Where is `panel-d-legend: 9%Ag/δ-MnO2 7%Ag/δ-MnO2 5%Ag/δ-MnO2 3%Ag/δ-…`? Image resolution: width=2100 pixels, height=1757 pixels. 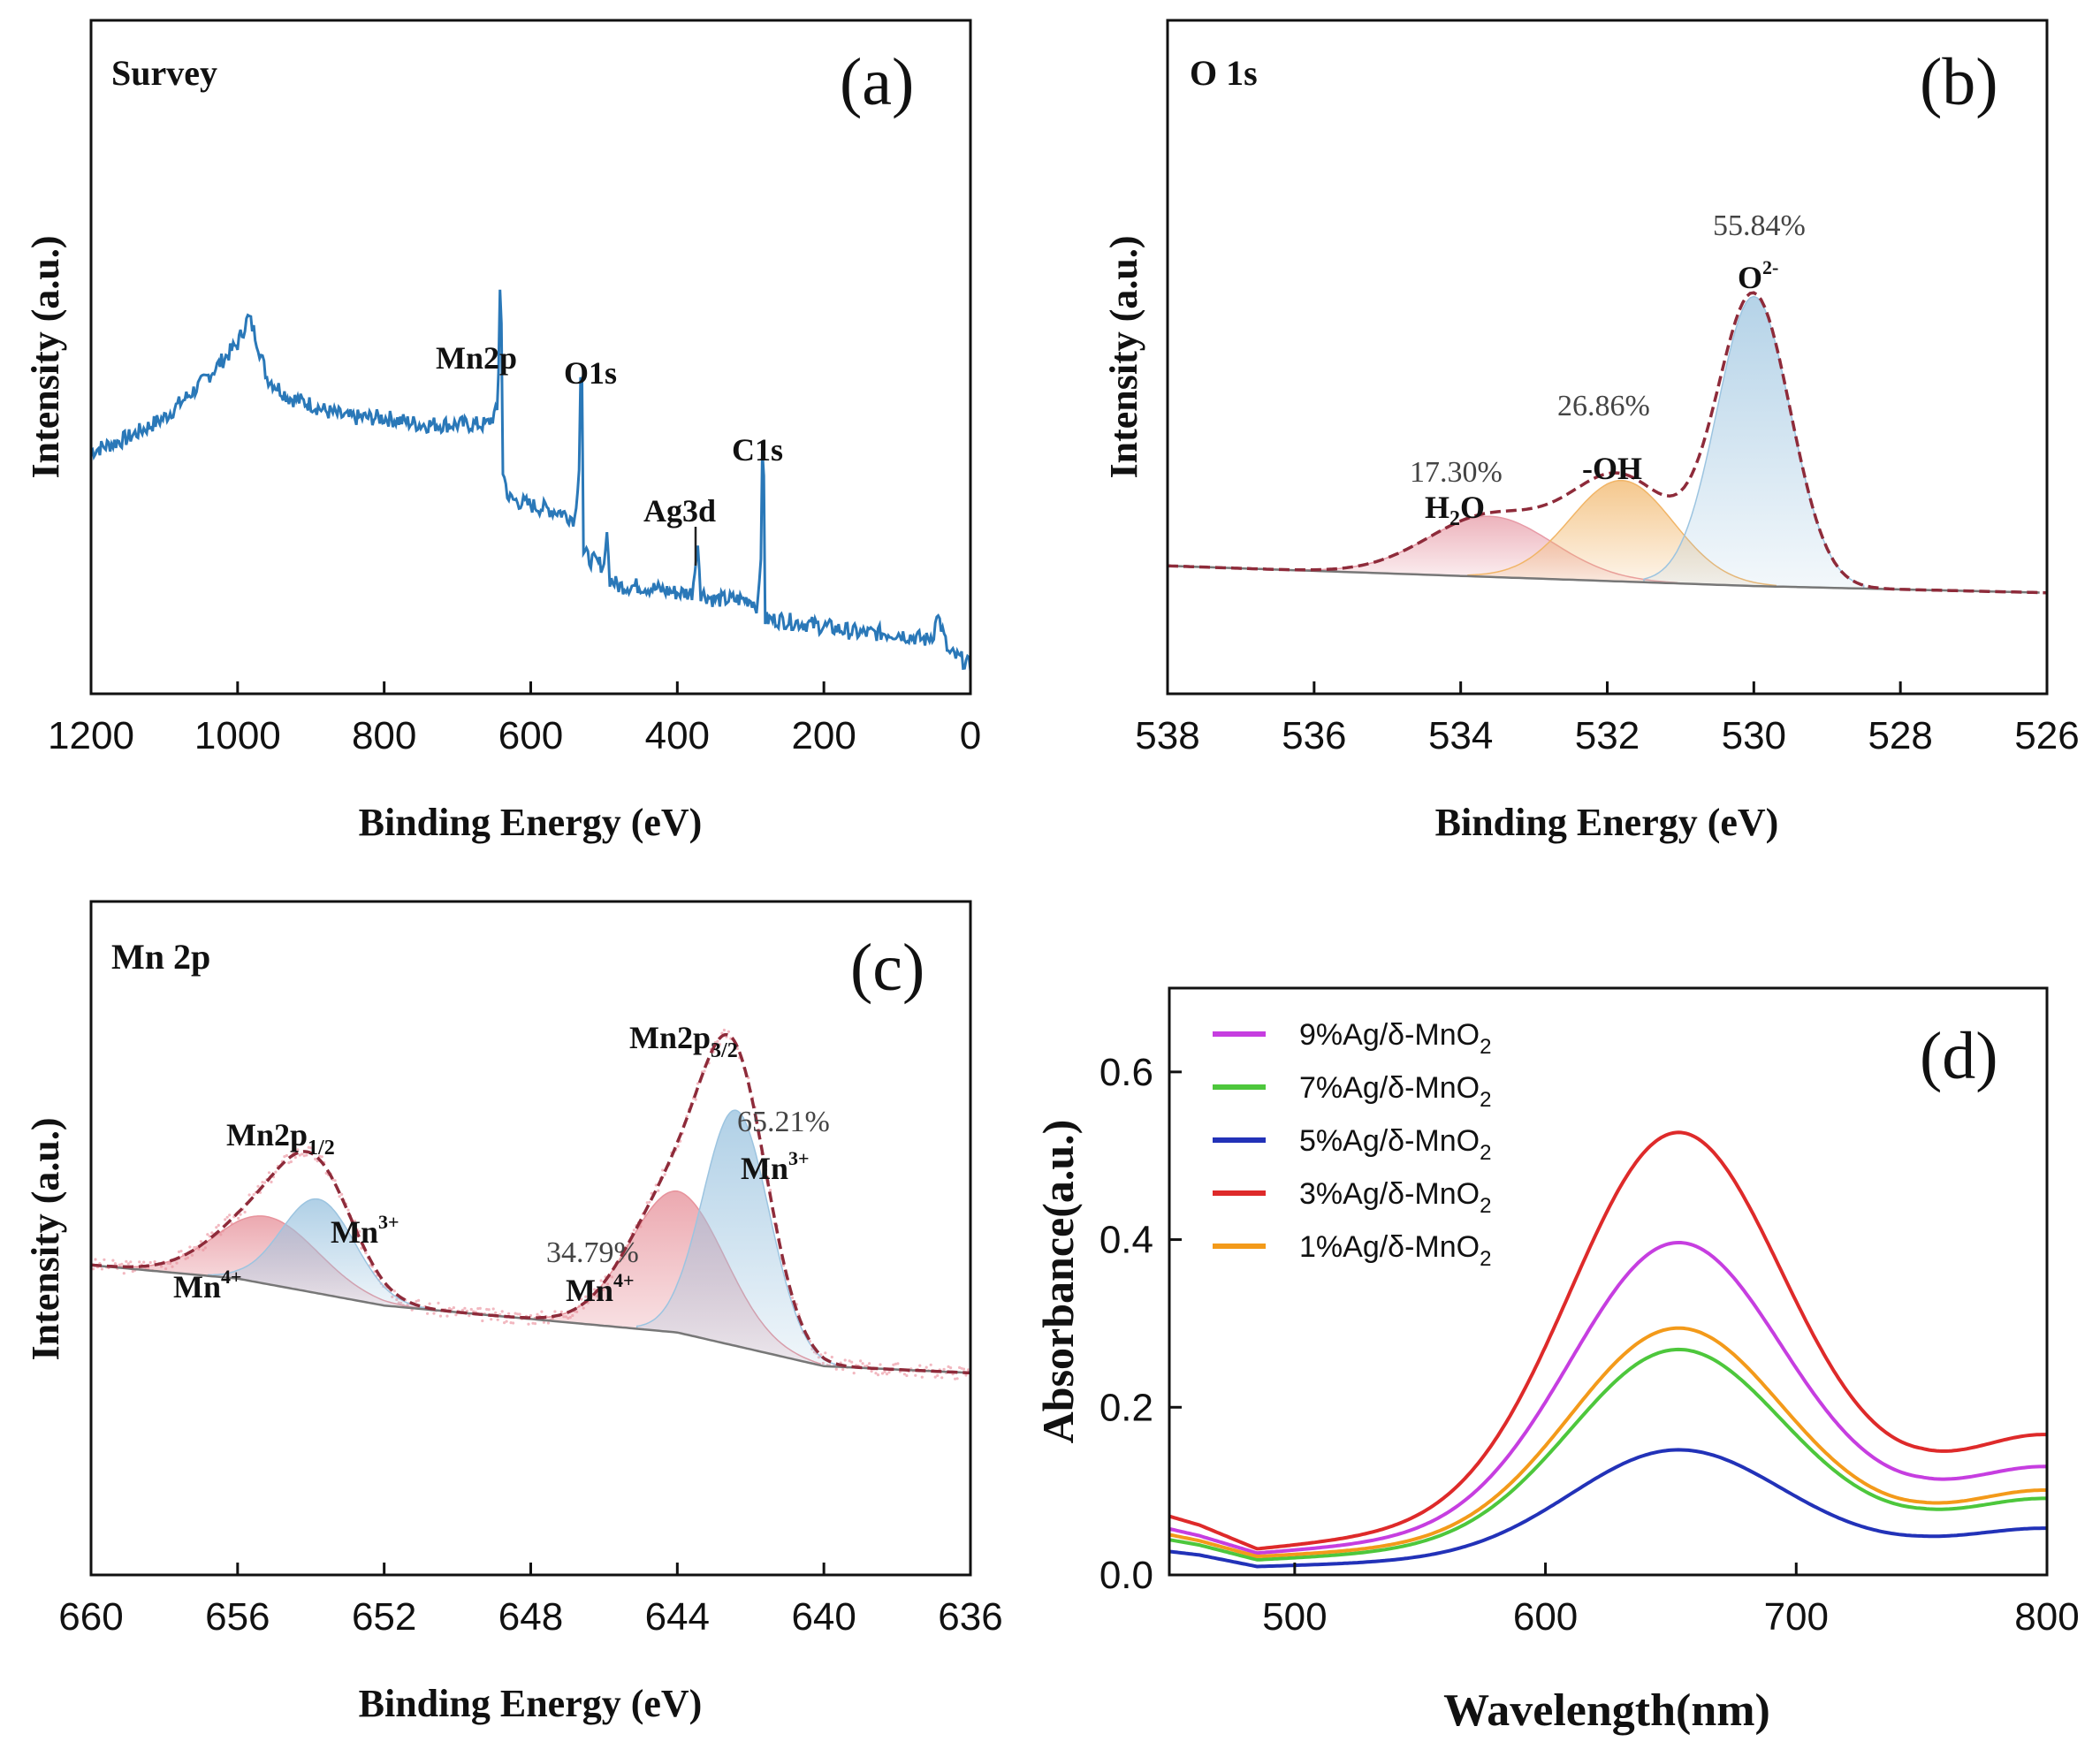 panel-d-legend: 9%Ag/δ-MnO2 7%Ag/δ-MnO2 5%Ag/δ-MnO2 3%Ag/δ-… is located at coordinates (1352, 1145).